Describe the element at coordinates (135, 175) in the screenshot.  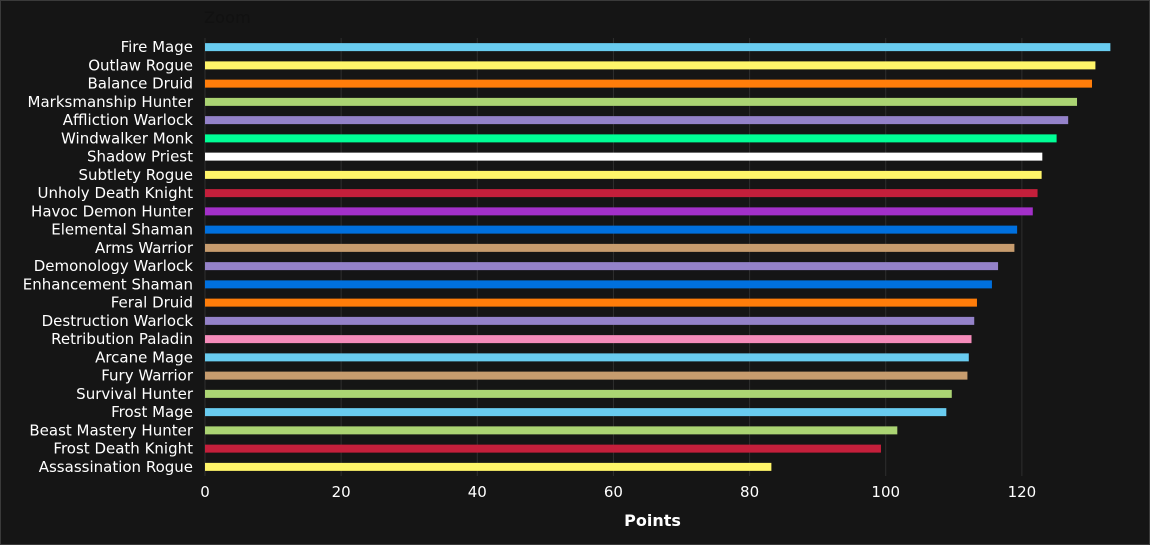
I see `category-label: Subtlety Rogue` at that location.